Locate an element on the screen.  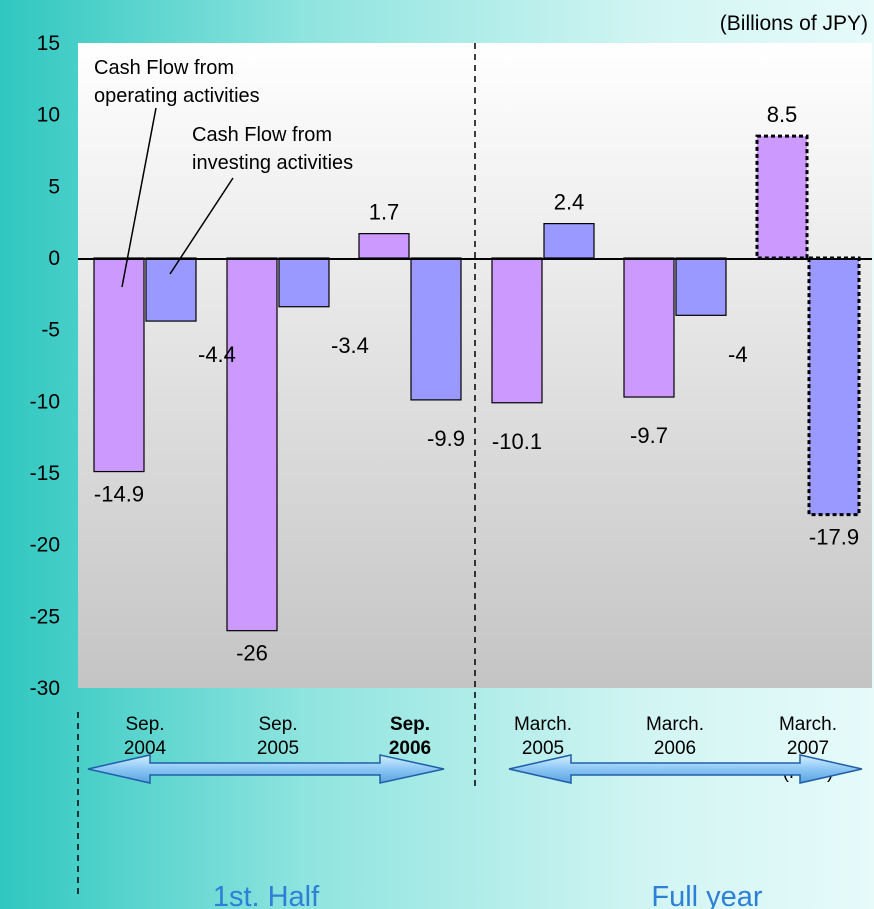
investing-cf-value-label: 2.4 is located at coordinates (569, 202).